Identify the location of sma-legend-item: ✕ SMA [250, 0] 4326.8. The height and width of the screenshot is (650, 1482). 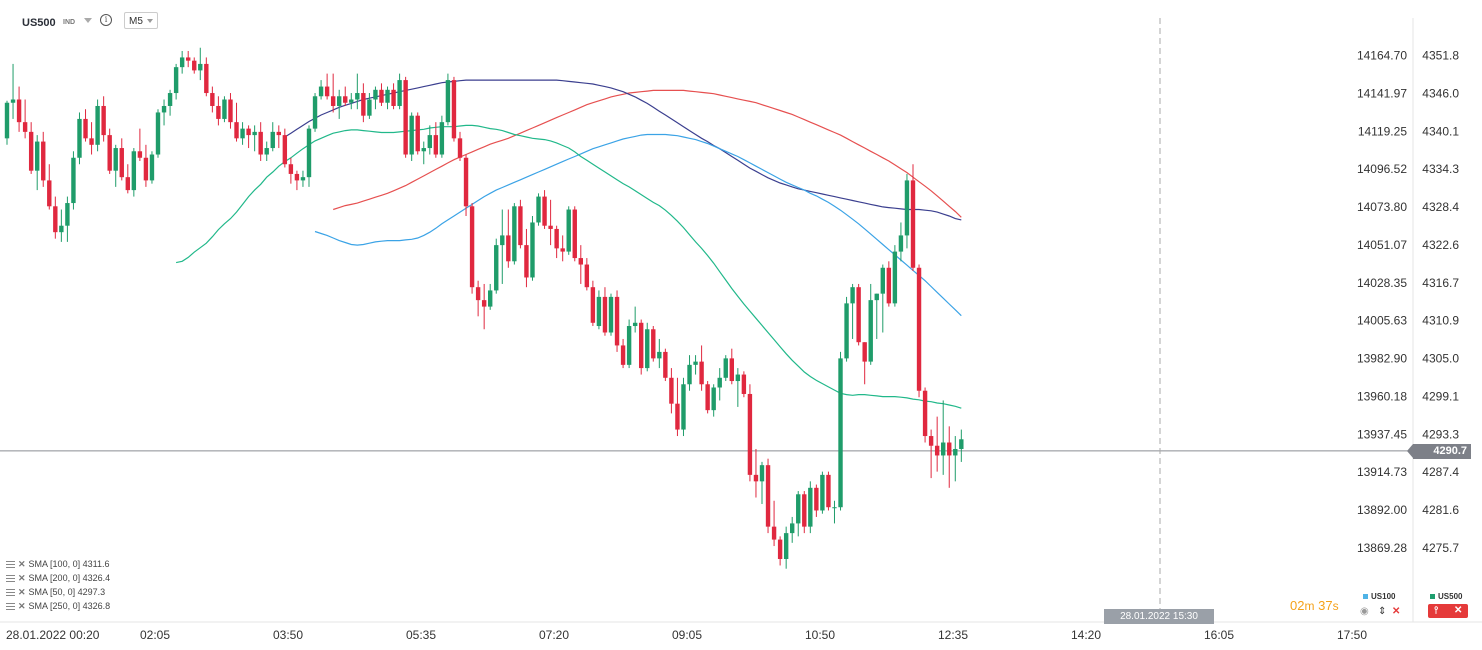
(58, 606).